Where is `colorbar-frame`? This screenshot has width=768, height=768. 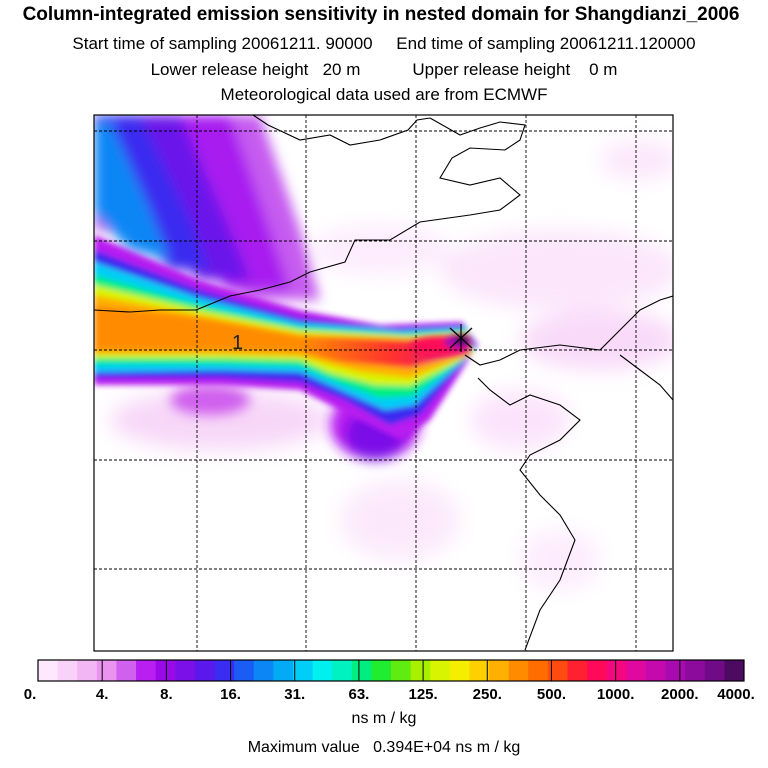
colorbar-frame is located at coordinates (391, 670).